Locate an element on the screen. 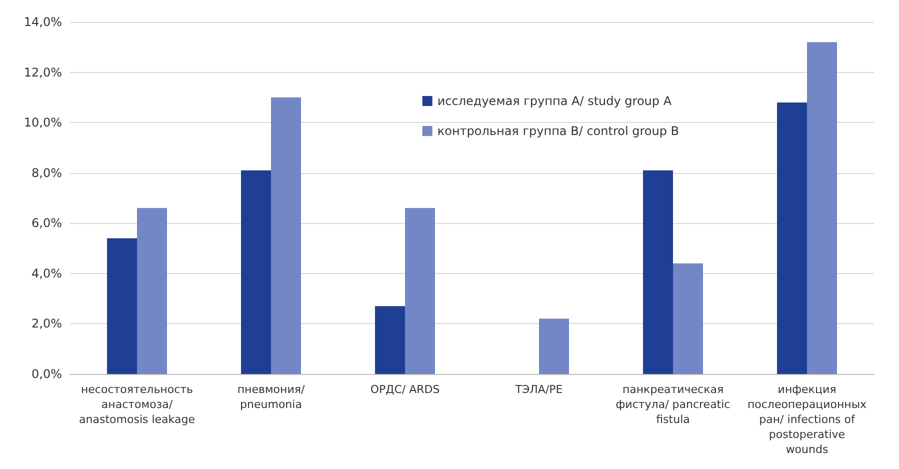 This screenshot has width=899, height=469. y-tick-label: 0,0% is located at coordinates (47, 374).